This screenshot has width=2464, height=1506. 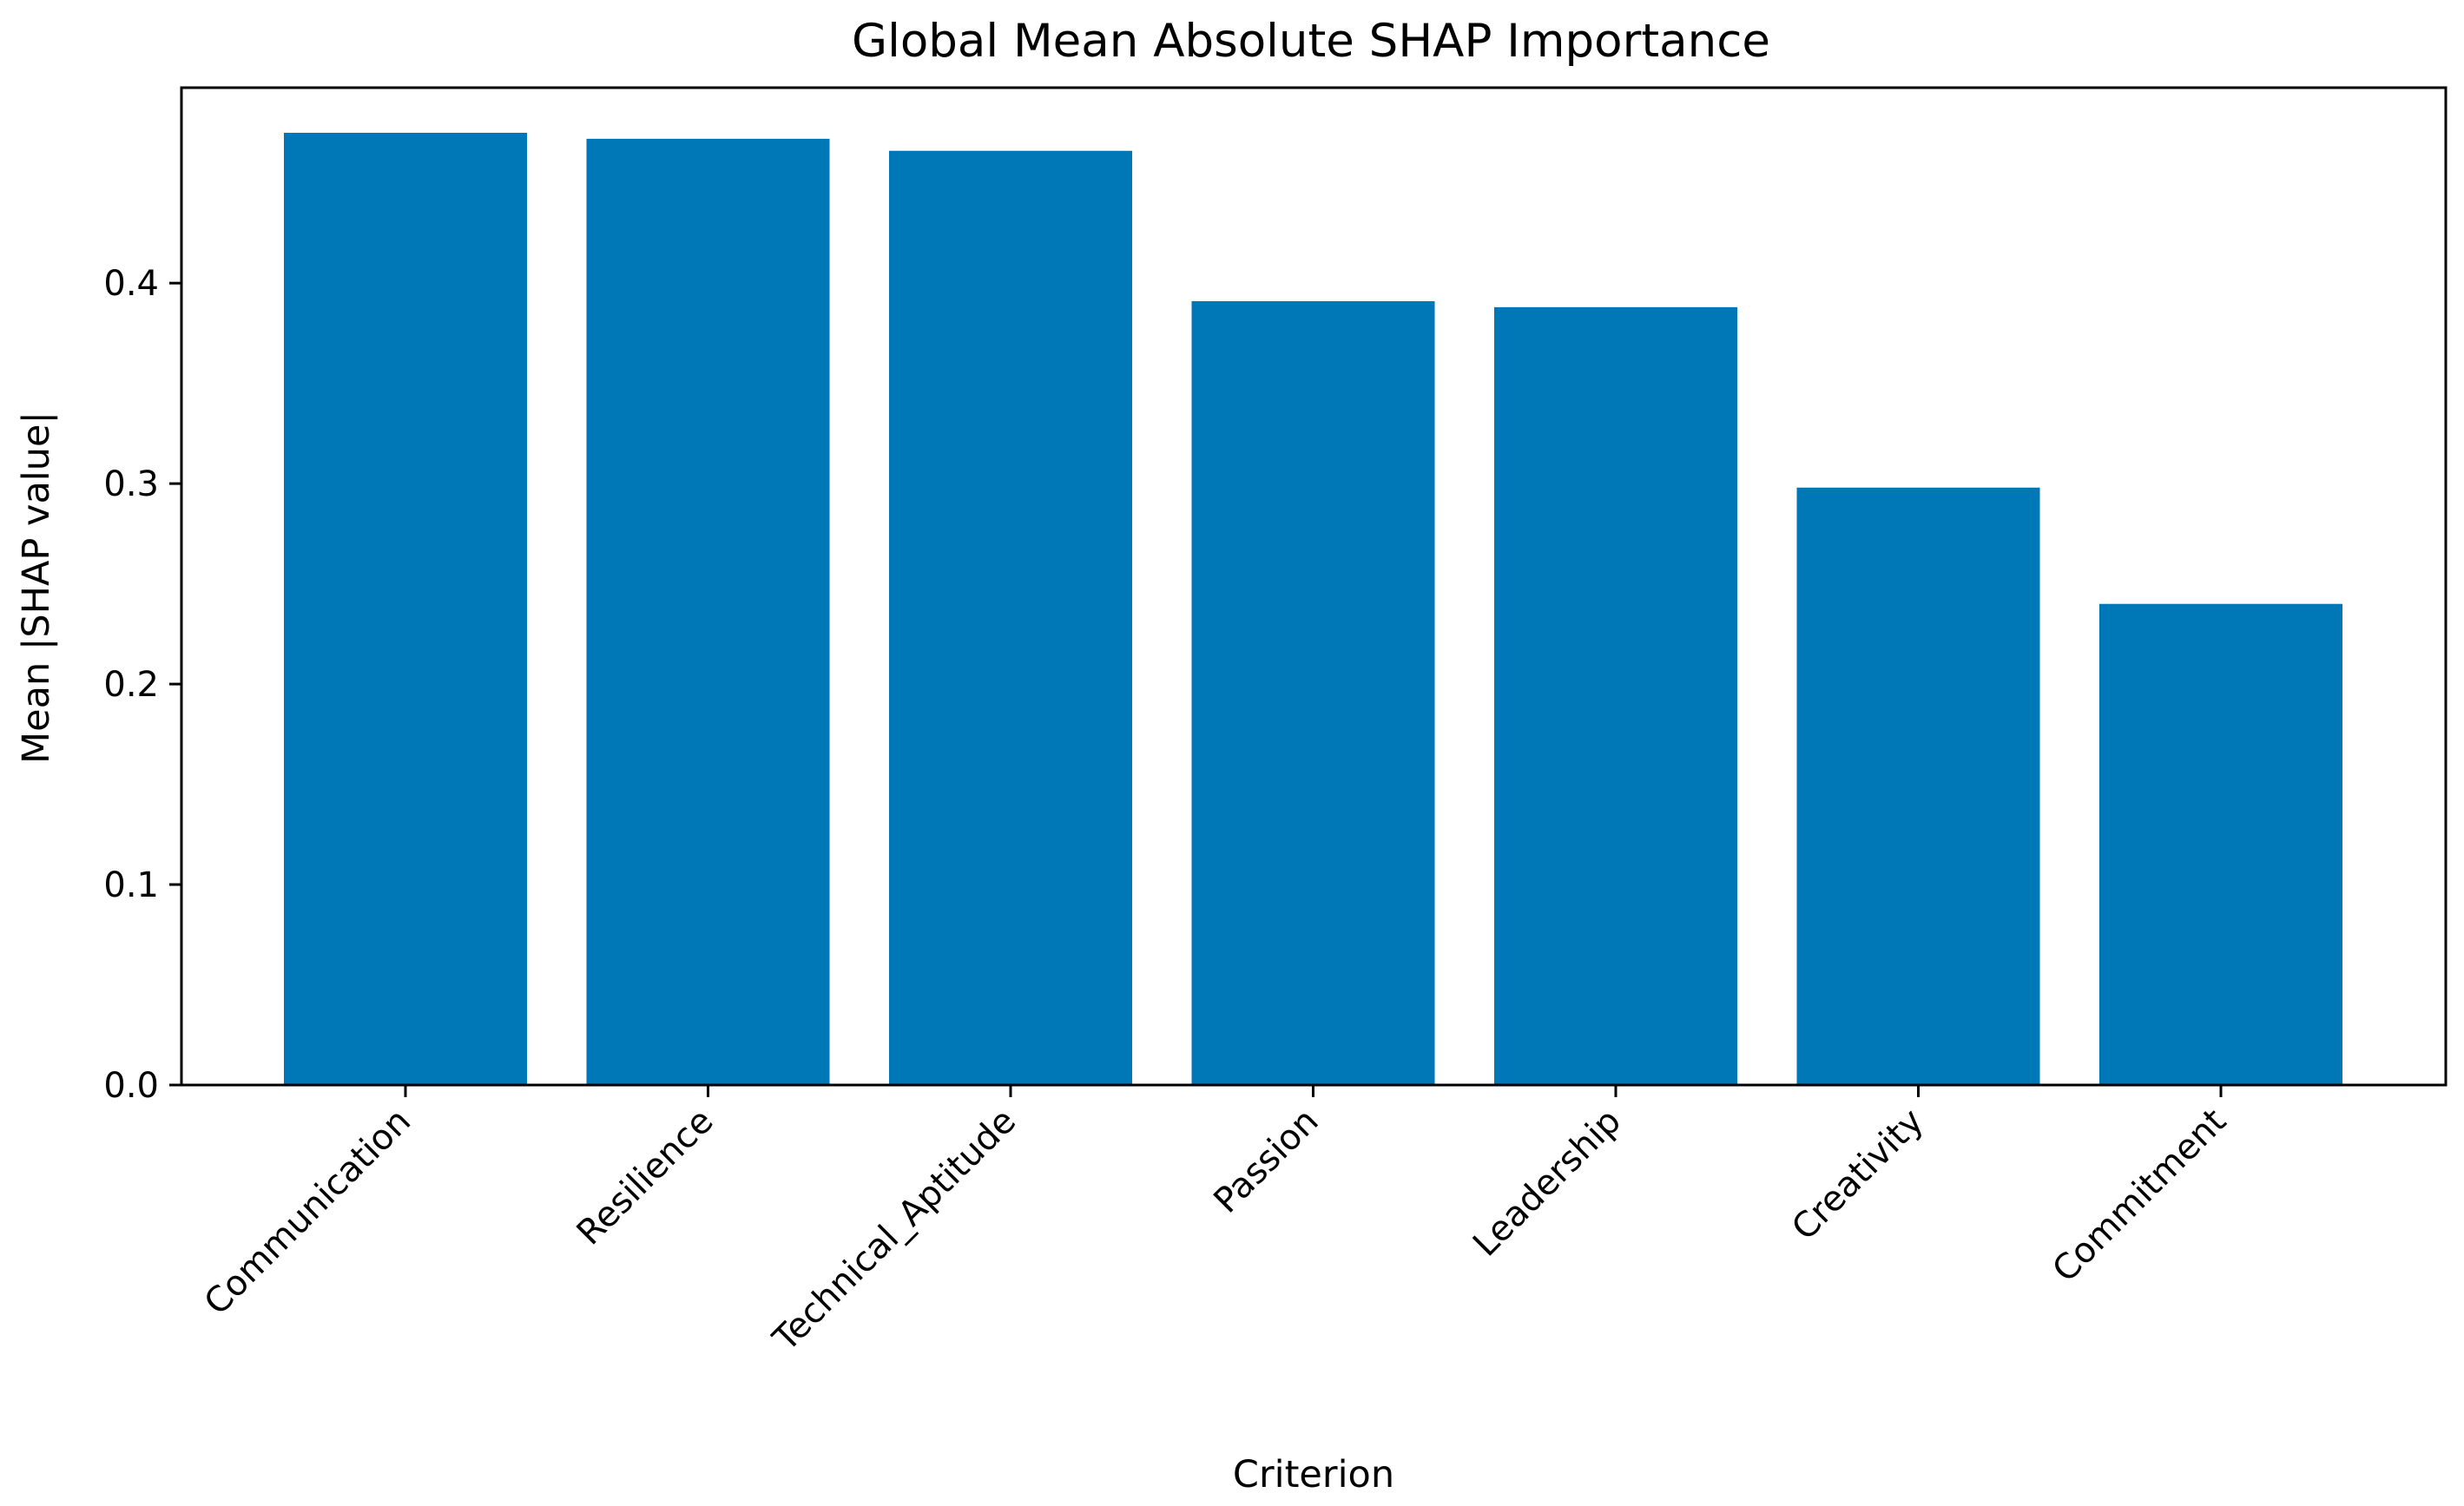 I want to click on bar-technical-aptitude, so click(x=1010, y=618).